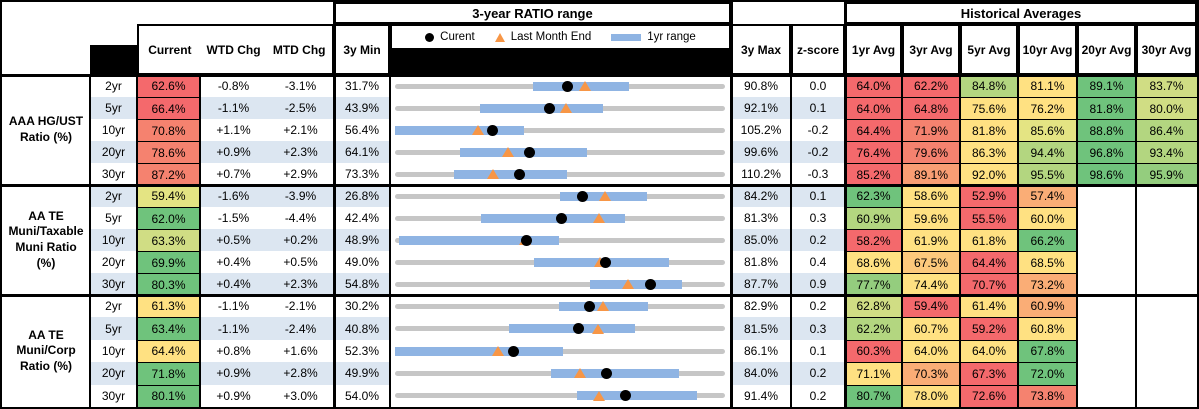 This screenshot has height=409, width=1199. What do you see at coordinates (761, 108) in the screenshot?
I see `max-3y-cell: 92.1%` at bounding box center [761, 108].